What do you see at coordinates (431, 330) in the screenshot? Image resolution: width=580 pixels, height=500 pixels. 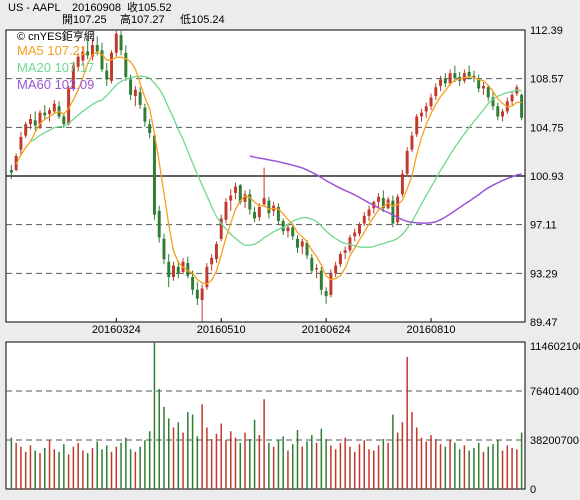 I see `date-tick-label: 20160810` at bounding box center [431, 330].